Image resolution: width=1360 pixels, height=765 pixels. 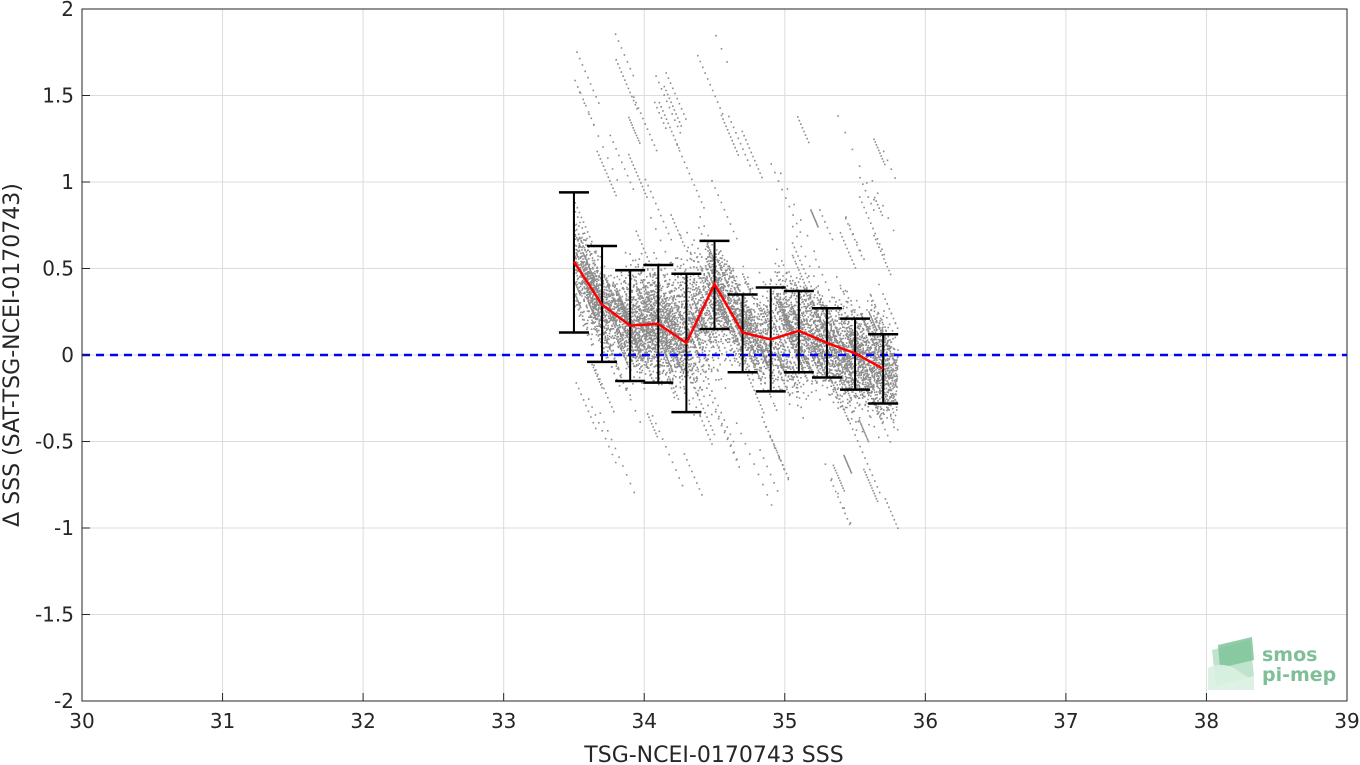 What do you see at coordinates (64, 528) in the screenshot?
I see `y-tick-label: -1` at bounding box center [64, 528].